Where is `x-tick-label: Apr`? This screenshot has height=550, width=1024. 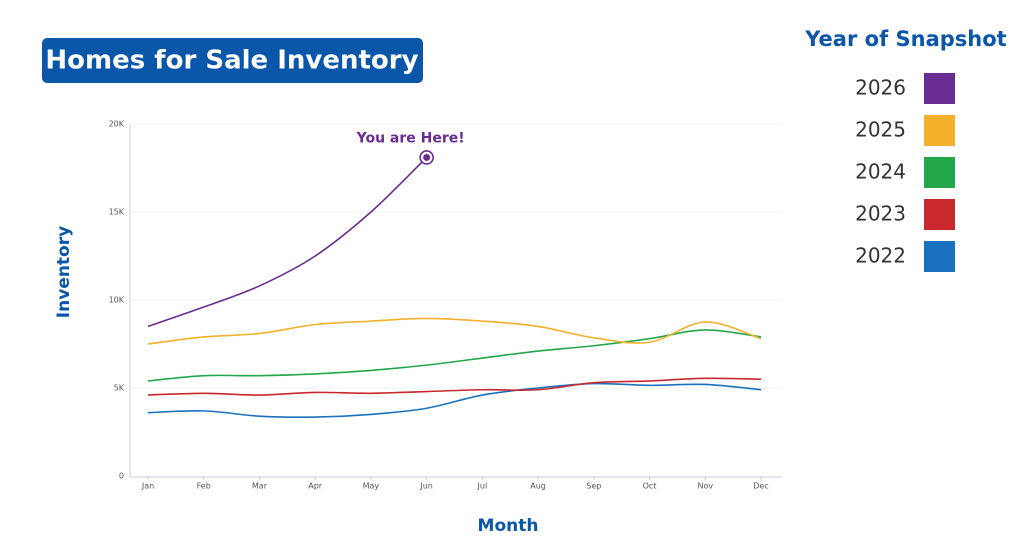 x-tick-label: Apr is located at coordinates (315, 486).